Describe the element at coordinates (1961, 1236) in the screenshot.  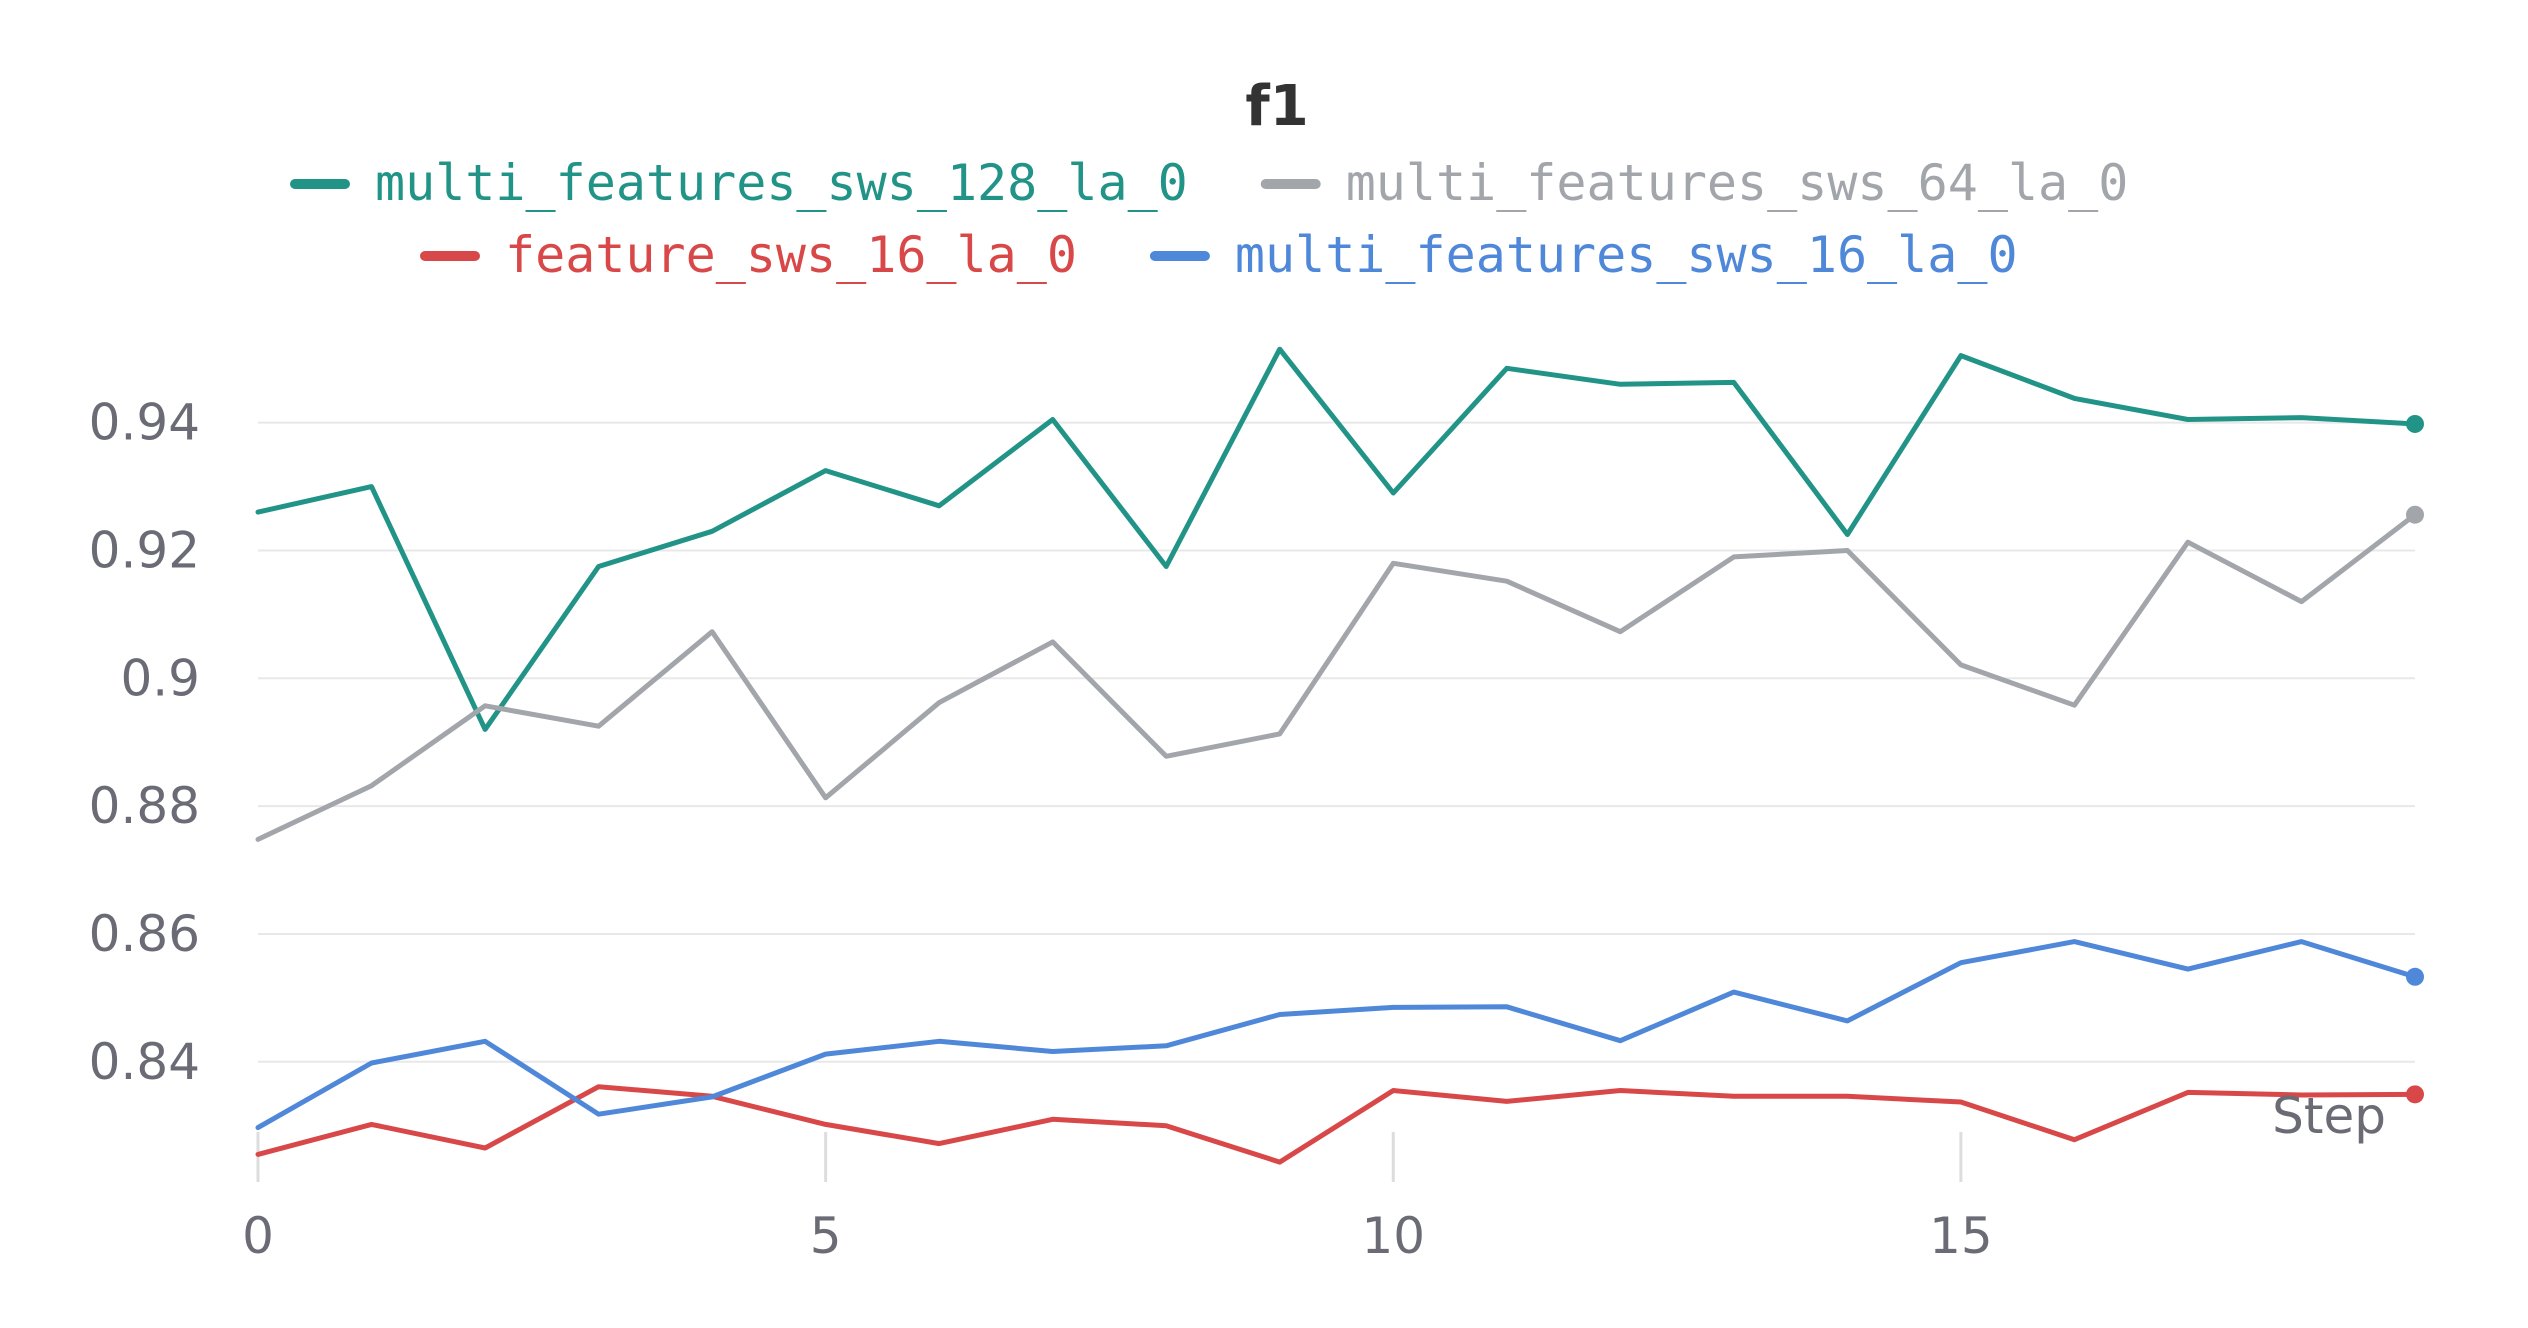
I see `x-tick-label: 15` at that location.